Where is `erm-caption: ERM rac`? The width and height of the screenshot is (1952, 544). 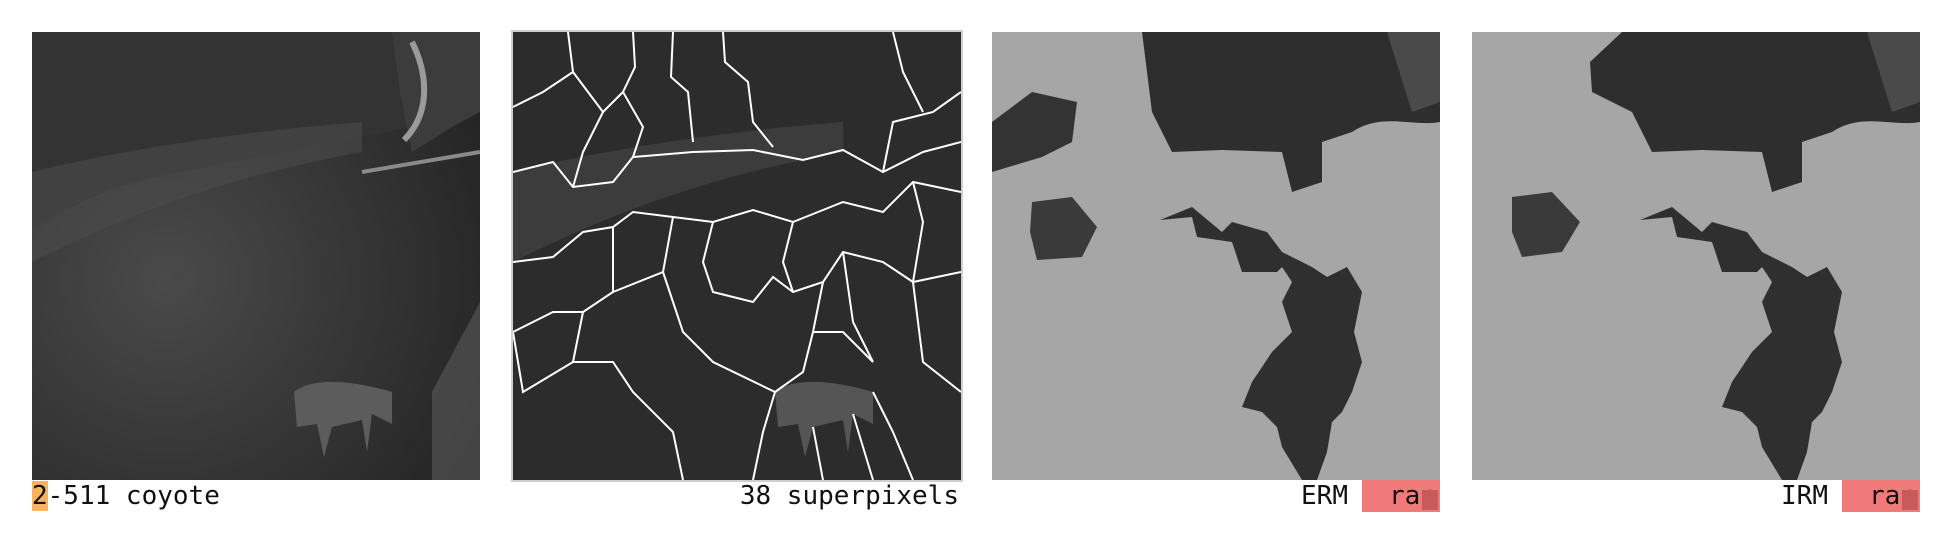
erm-caption: ERM rac is located at coordinates (1370, 496).